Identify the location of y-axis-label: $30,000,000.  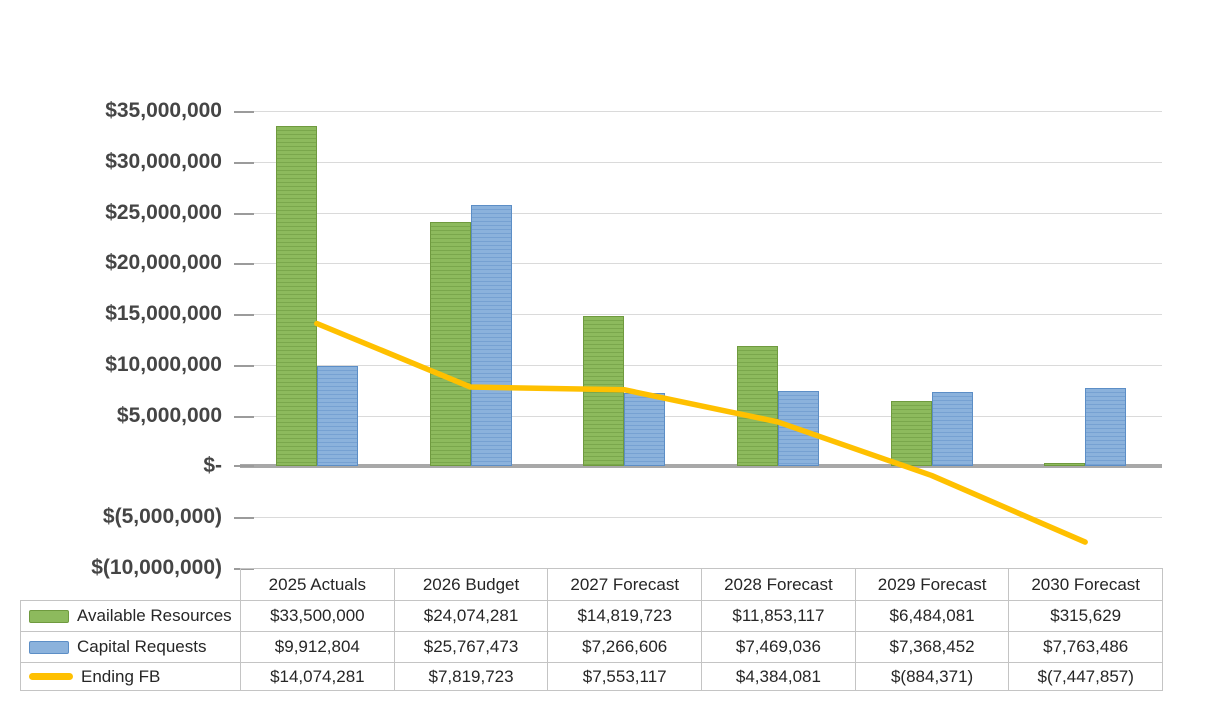
(163, 161).